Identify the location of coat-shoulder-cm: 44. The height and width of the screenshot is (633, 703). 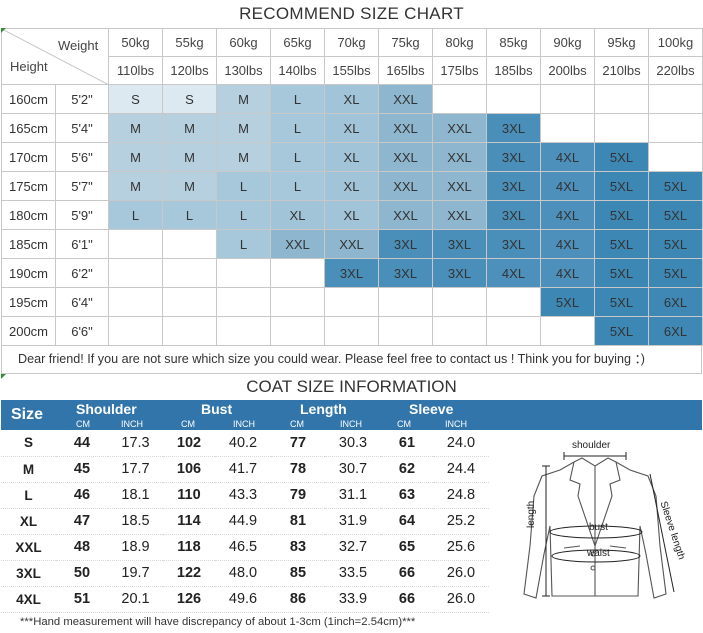
(82, 443).